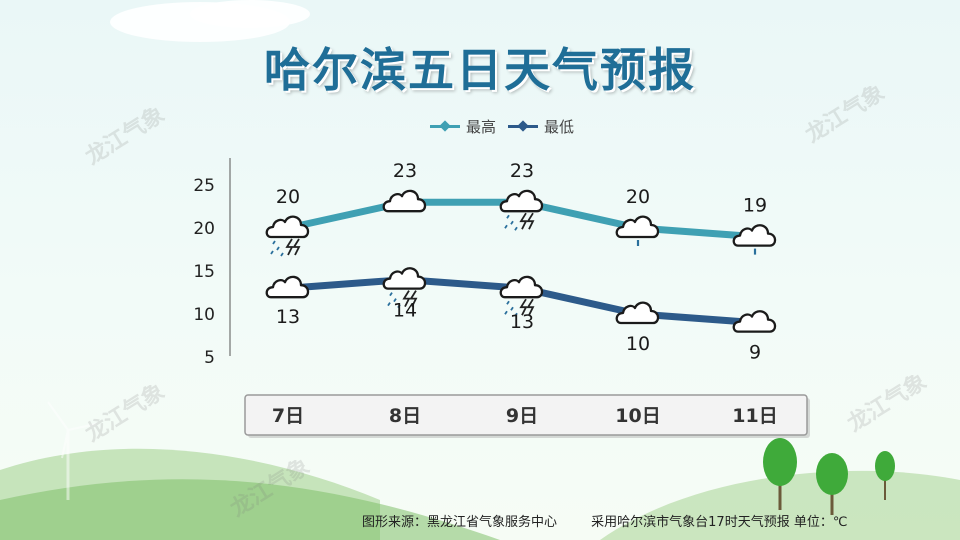 The height and width of the screenshot is (540, 960). Describe the element at coordinates (463, 126) in the screenshot. I see `legend-item-high: 最高` at that location.